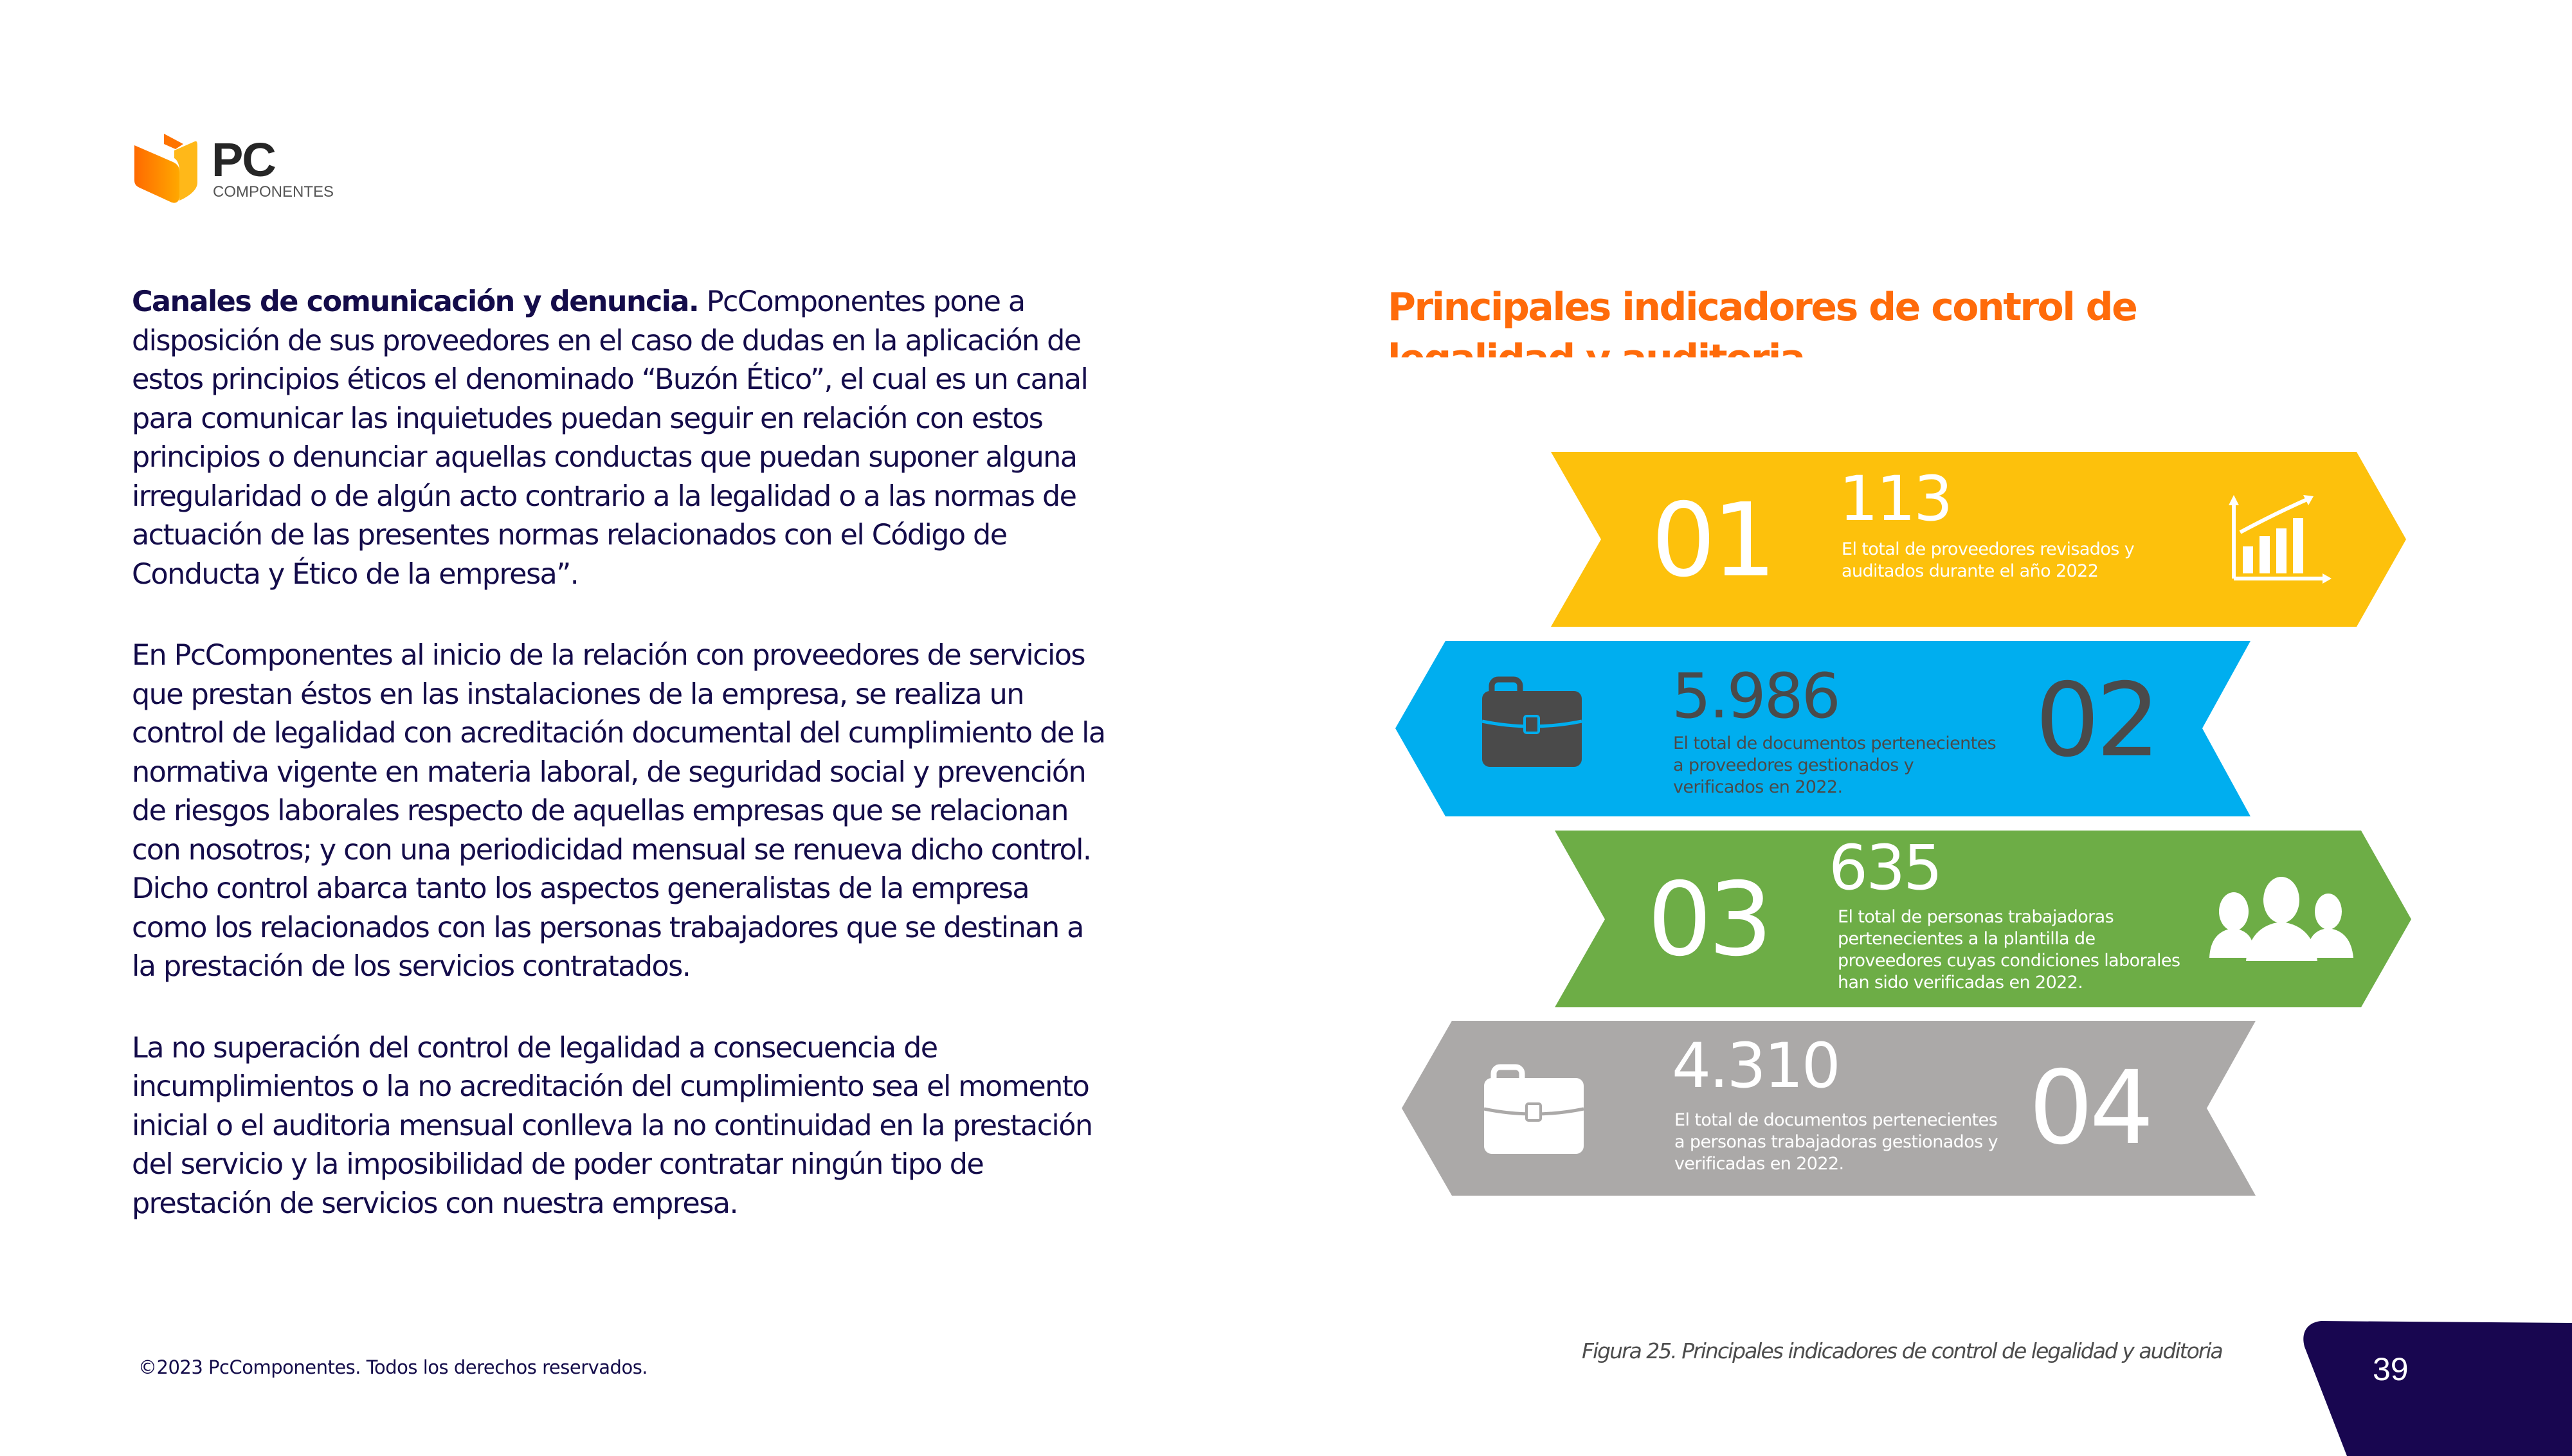 Image resolution: width=2572 pixels, height=1456 pixels. Describe the element at coordinates (273, 192) in the screenshot. I see `logo-subtitle: COMPONENTES` at that location.